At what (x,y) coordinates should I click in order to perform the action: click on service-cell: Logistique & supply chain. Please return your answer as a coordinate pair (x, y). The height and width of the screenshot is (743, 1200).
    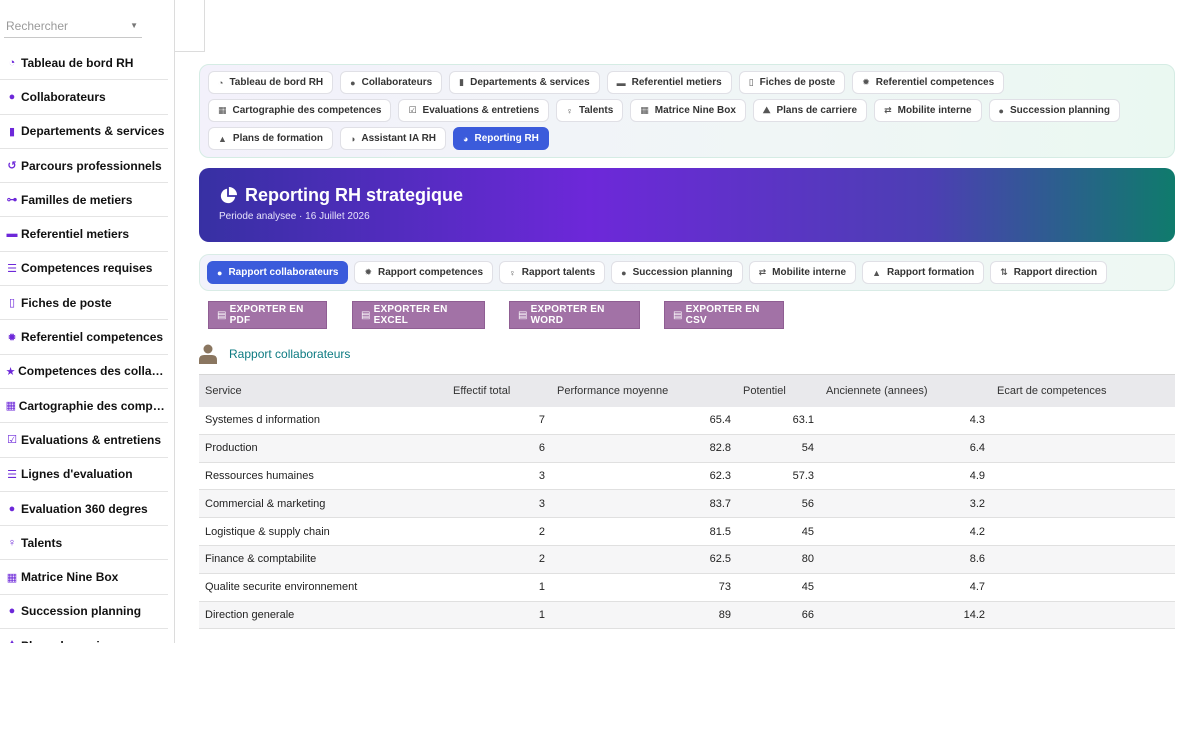
    Looking at the image, I should click on (267, 531).